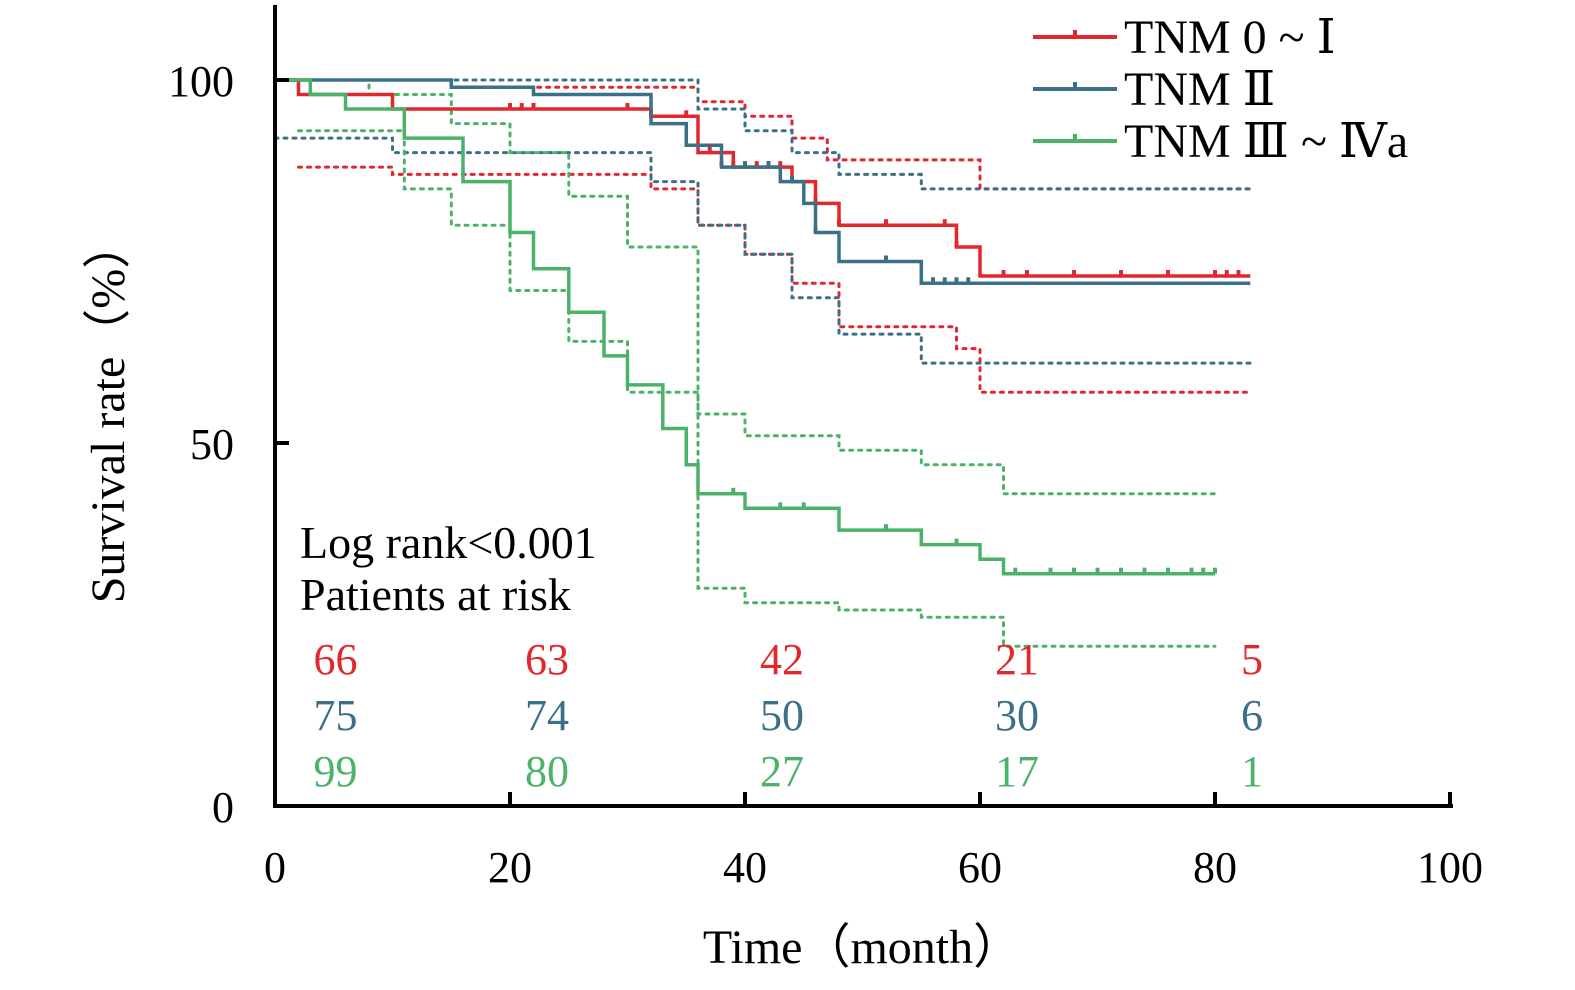  What do you see at coordinates (1017, 659) in the screenshot?
I see `risk-count: 21` at bounding box center [1017, 659].